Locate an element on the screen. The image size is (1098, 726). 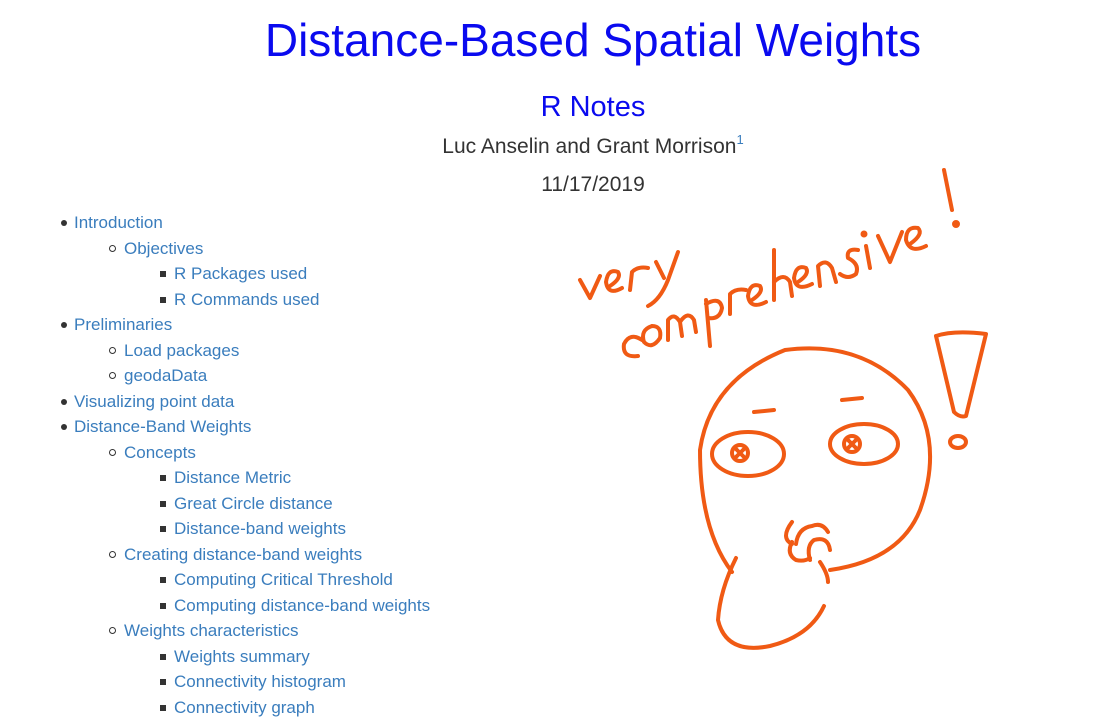
toc-item: Objectives is located at coordinates (280, 249).